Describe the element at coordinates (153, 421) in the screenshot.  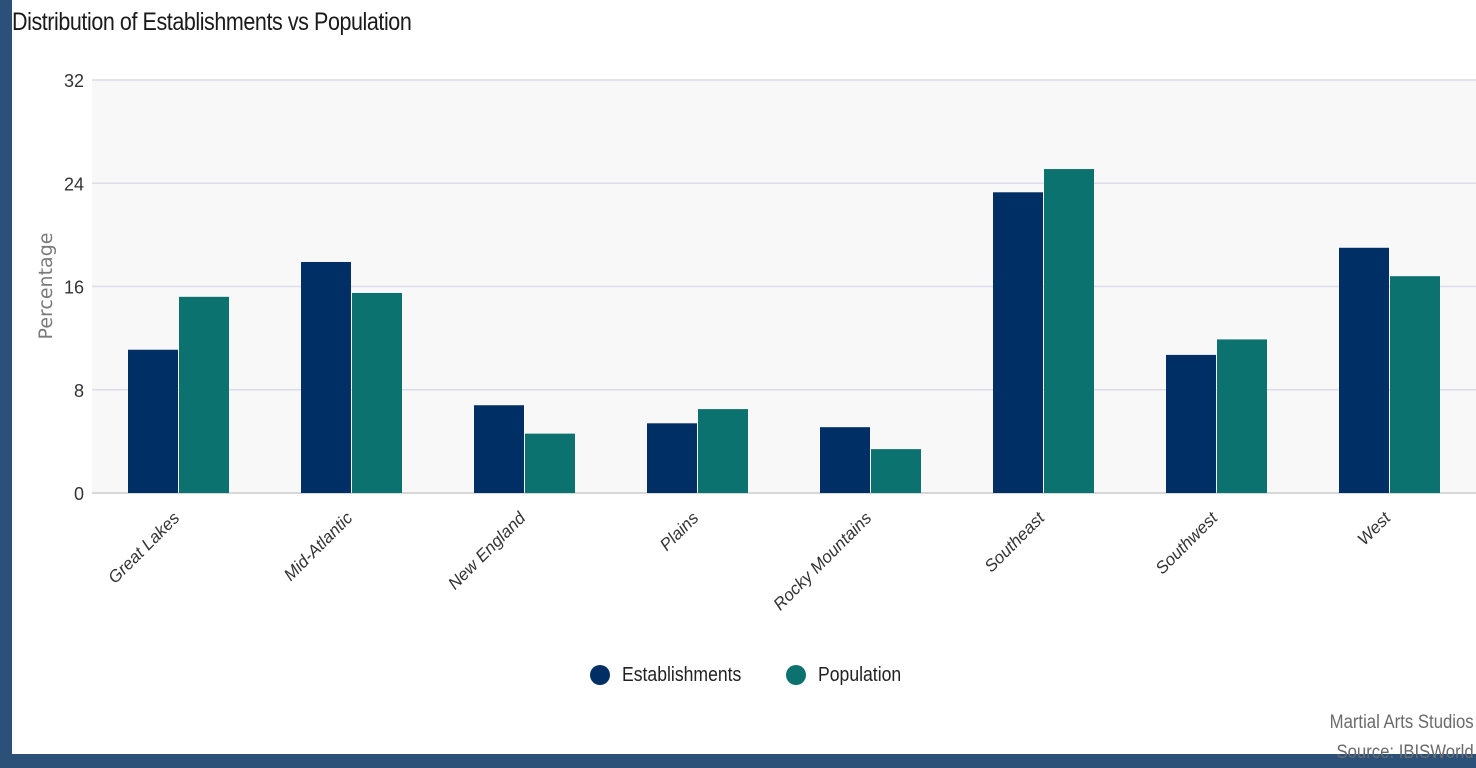
I see `bar-establishments-great-lakes` at that location.